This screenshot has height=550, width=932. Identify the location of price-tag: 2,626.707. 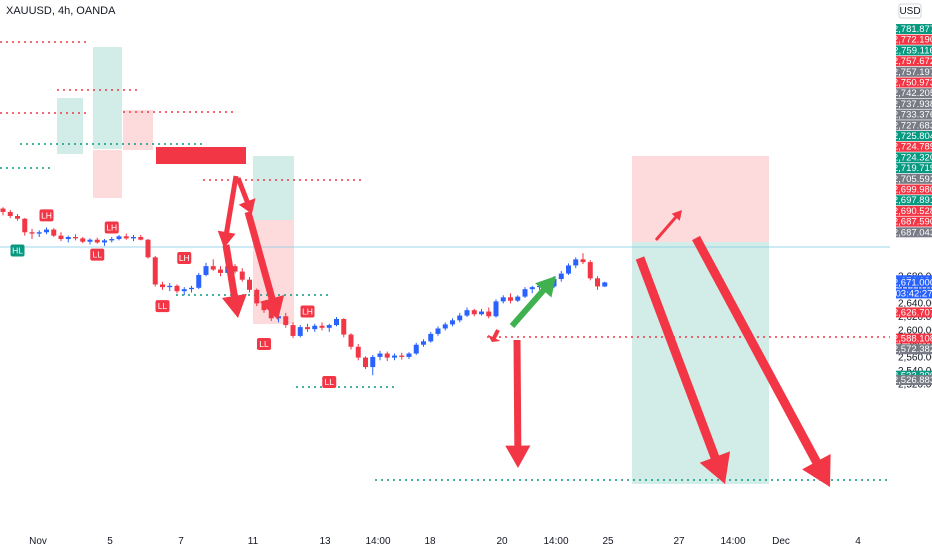
(912, 312).